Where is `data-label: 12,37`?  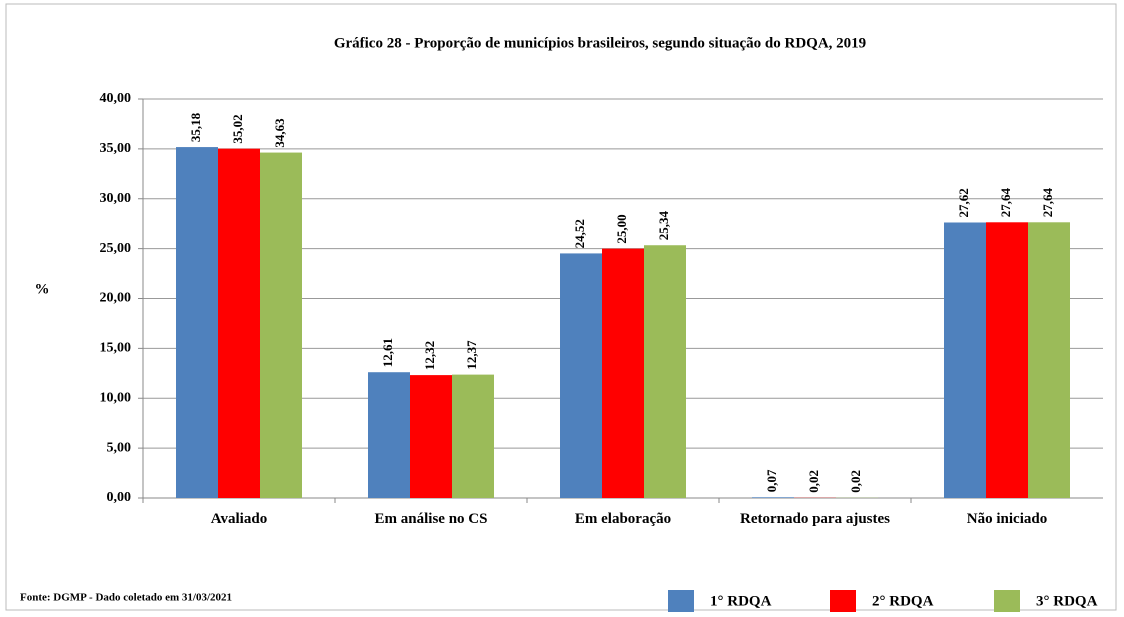
data-label: 12,37 is located at coordinates (471, 355).